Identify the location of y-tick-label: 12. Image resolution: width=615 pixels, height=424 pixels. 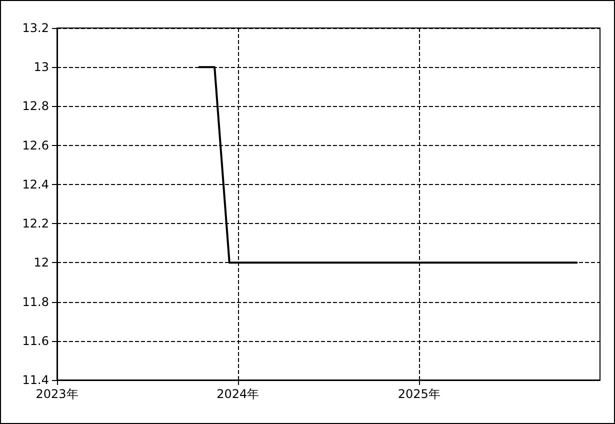
(41, 263).